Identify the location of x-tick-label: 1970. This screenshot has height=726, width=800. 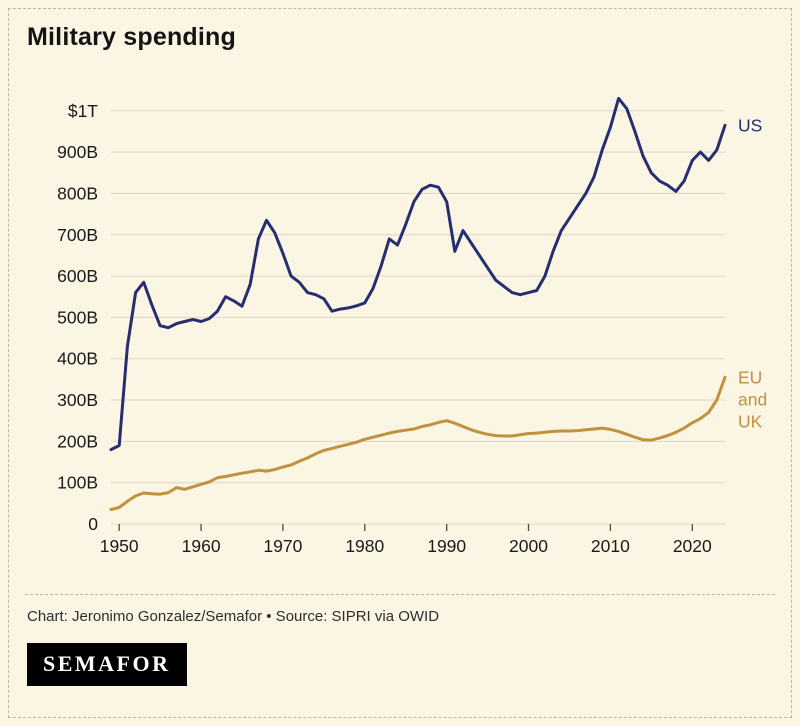
(282, 546).